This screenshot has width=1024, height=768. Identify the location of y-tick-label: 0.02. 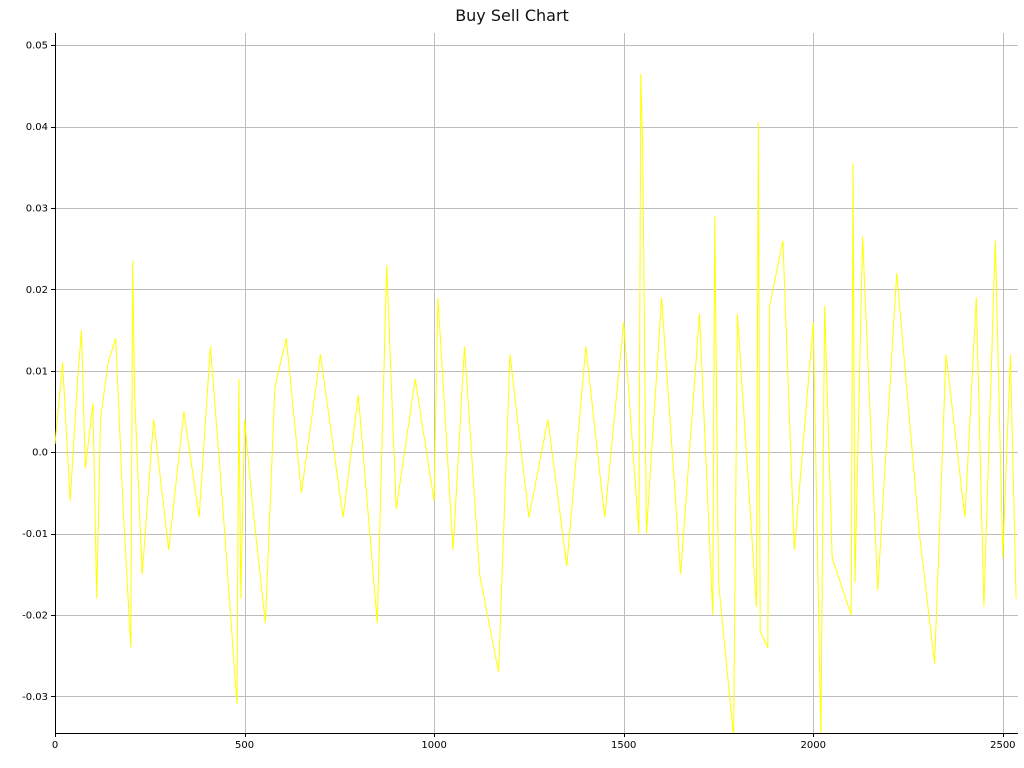
(37, 290).